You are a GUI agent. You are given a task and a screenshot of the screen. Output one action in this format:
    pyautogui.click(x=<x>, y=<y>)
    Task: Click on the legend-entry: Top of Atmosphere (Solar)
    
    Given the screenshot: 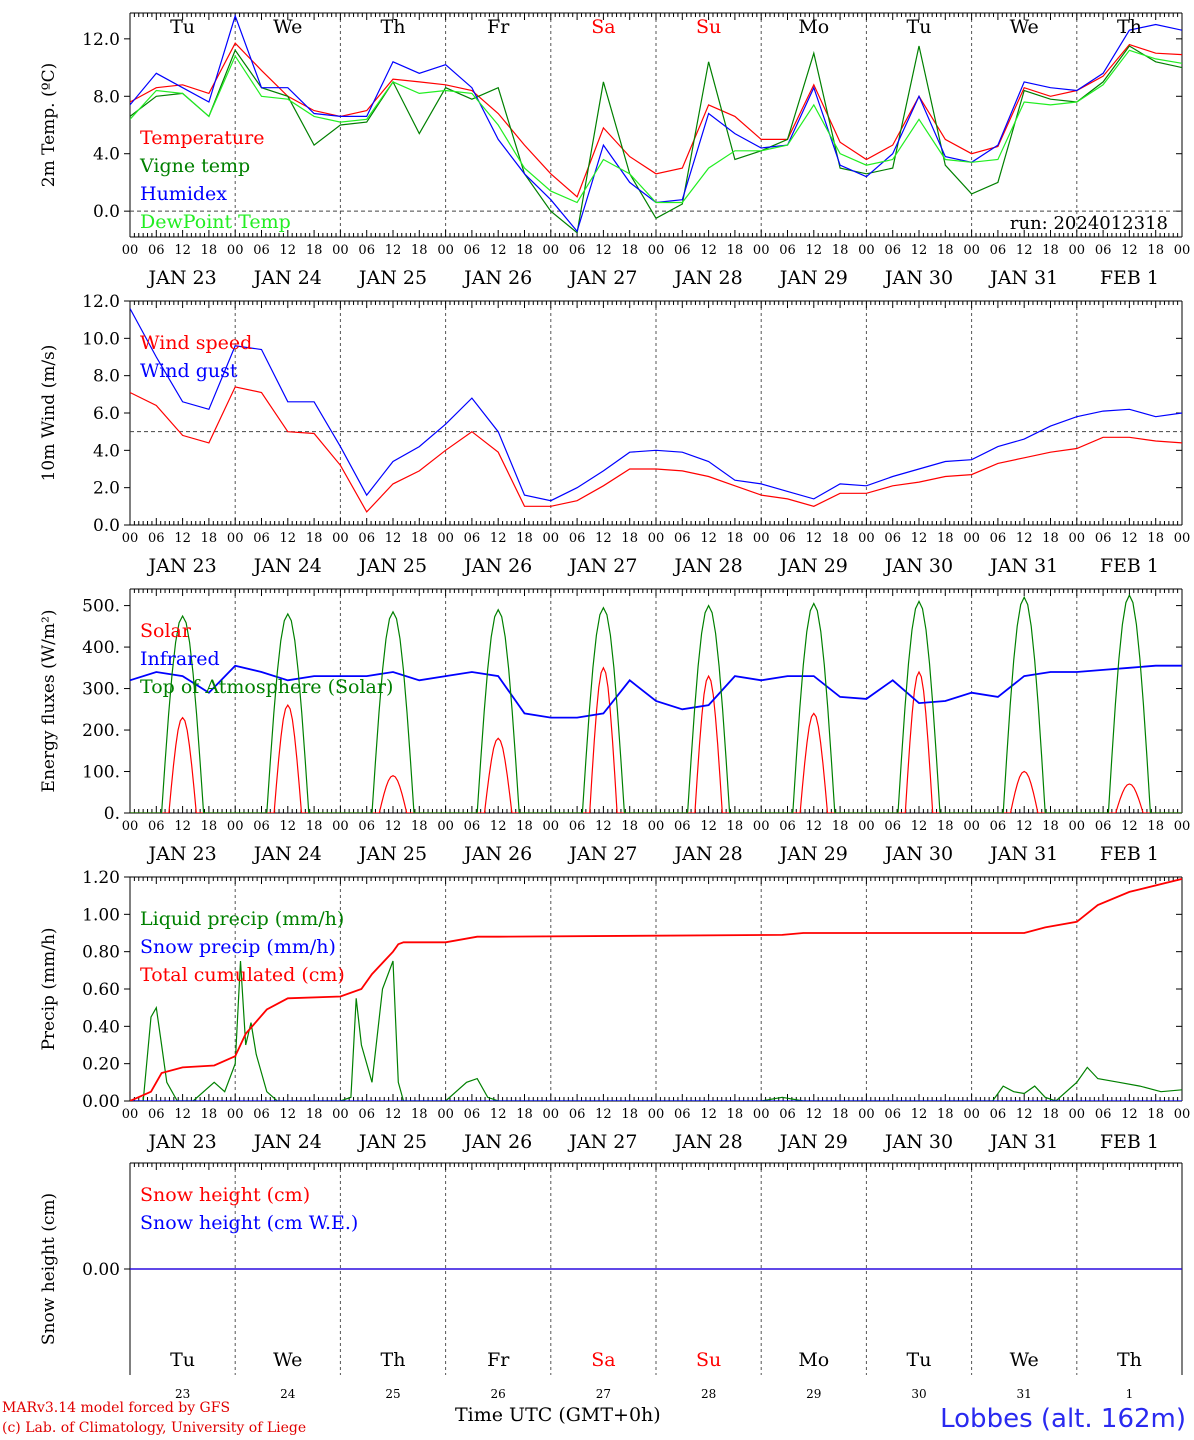 What is the action you would take?
    pyautogui.click(x=266, y=687)
    